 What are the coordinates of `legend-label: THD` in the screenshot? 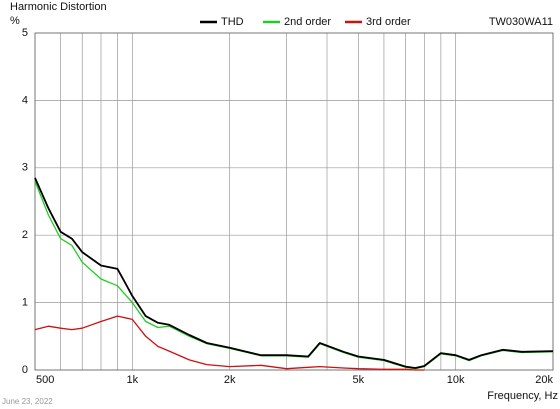 It's located at (232, 22).